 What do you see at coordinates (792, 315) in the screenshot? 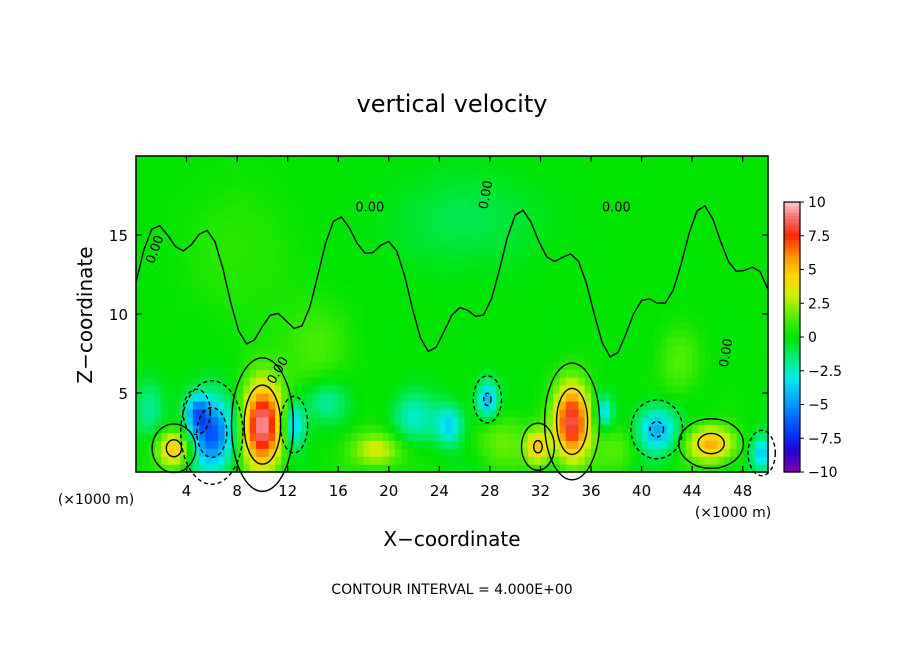
I see `colorbar-segment` at bounding box center [792, 315].